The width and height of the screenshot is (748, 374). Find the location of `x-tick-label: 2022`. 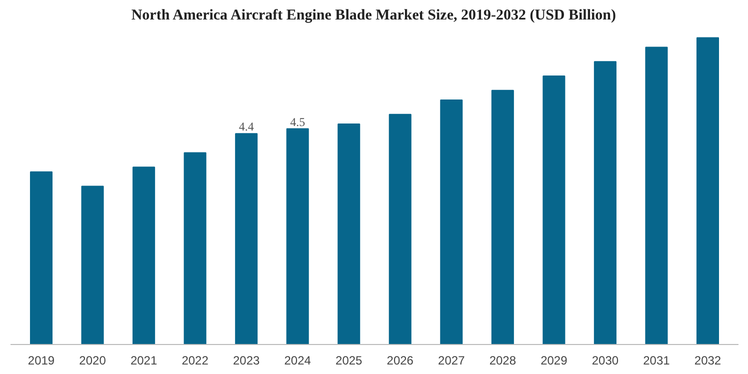

x-tick-label: 2022 is located at coordinates (195, 361).